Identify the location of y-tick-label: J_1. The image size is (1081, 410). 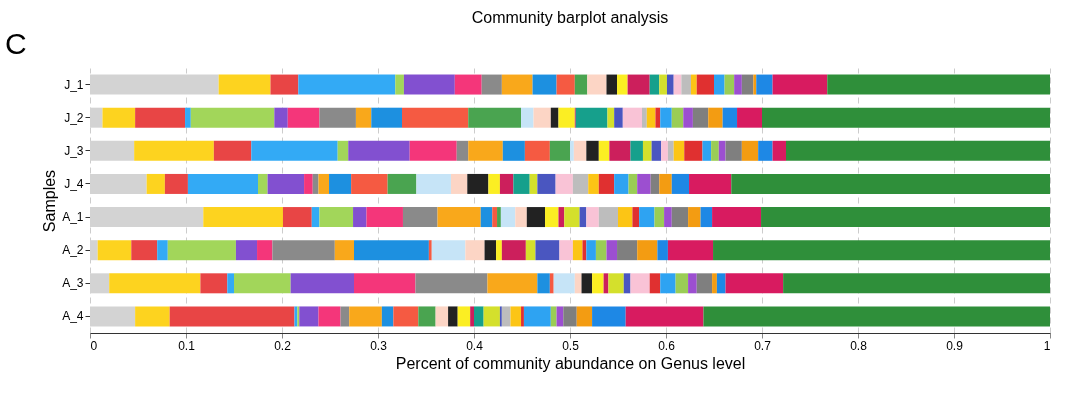
(74, 84).